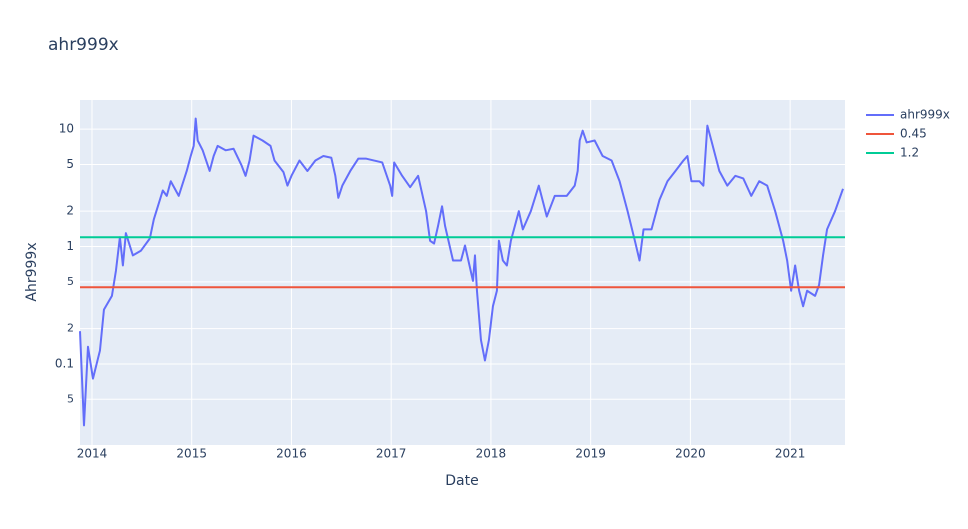 This screenshot has width=968, height=529. What do you see at coordinates (391, 454) in the screenshot?
I see `x-tick-label: 2017` at bounding box center [391, 454].